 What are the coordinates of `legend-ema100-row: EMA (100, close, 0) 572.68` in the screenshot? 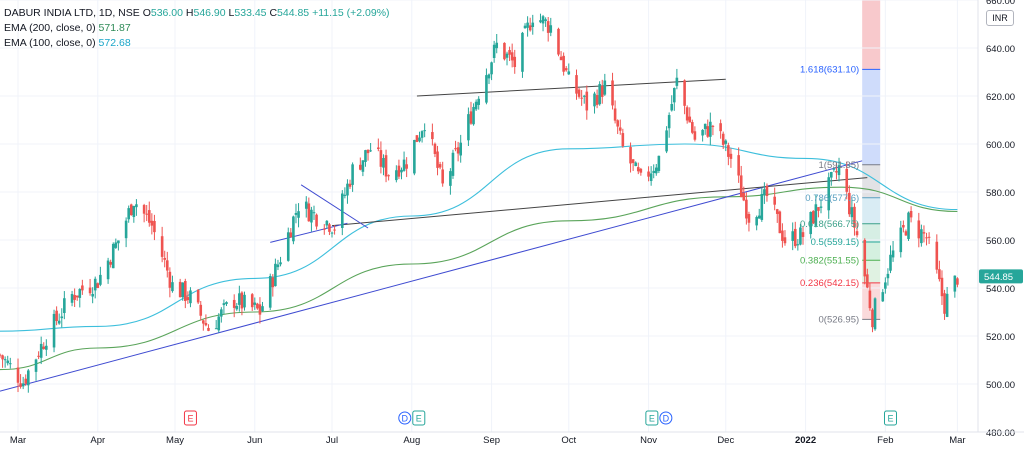 It's located at (197, 43).